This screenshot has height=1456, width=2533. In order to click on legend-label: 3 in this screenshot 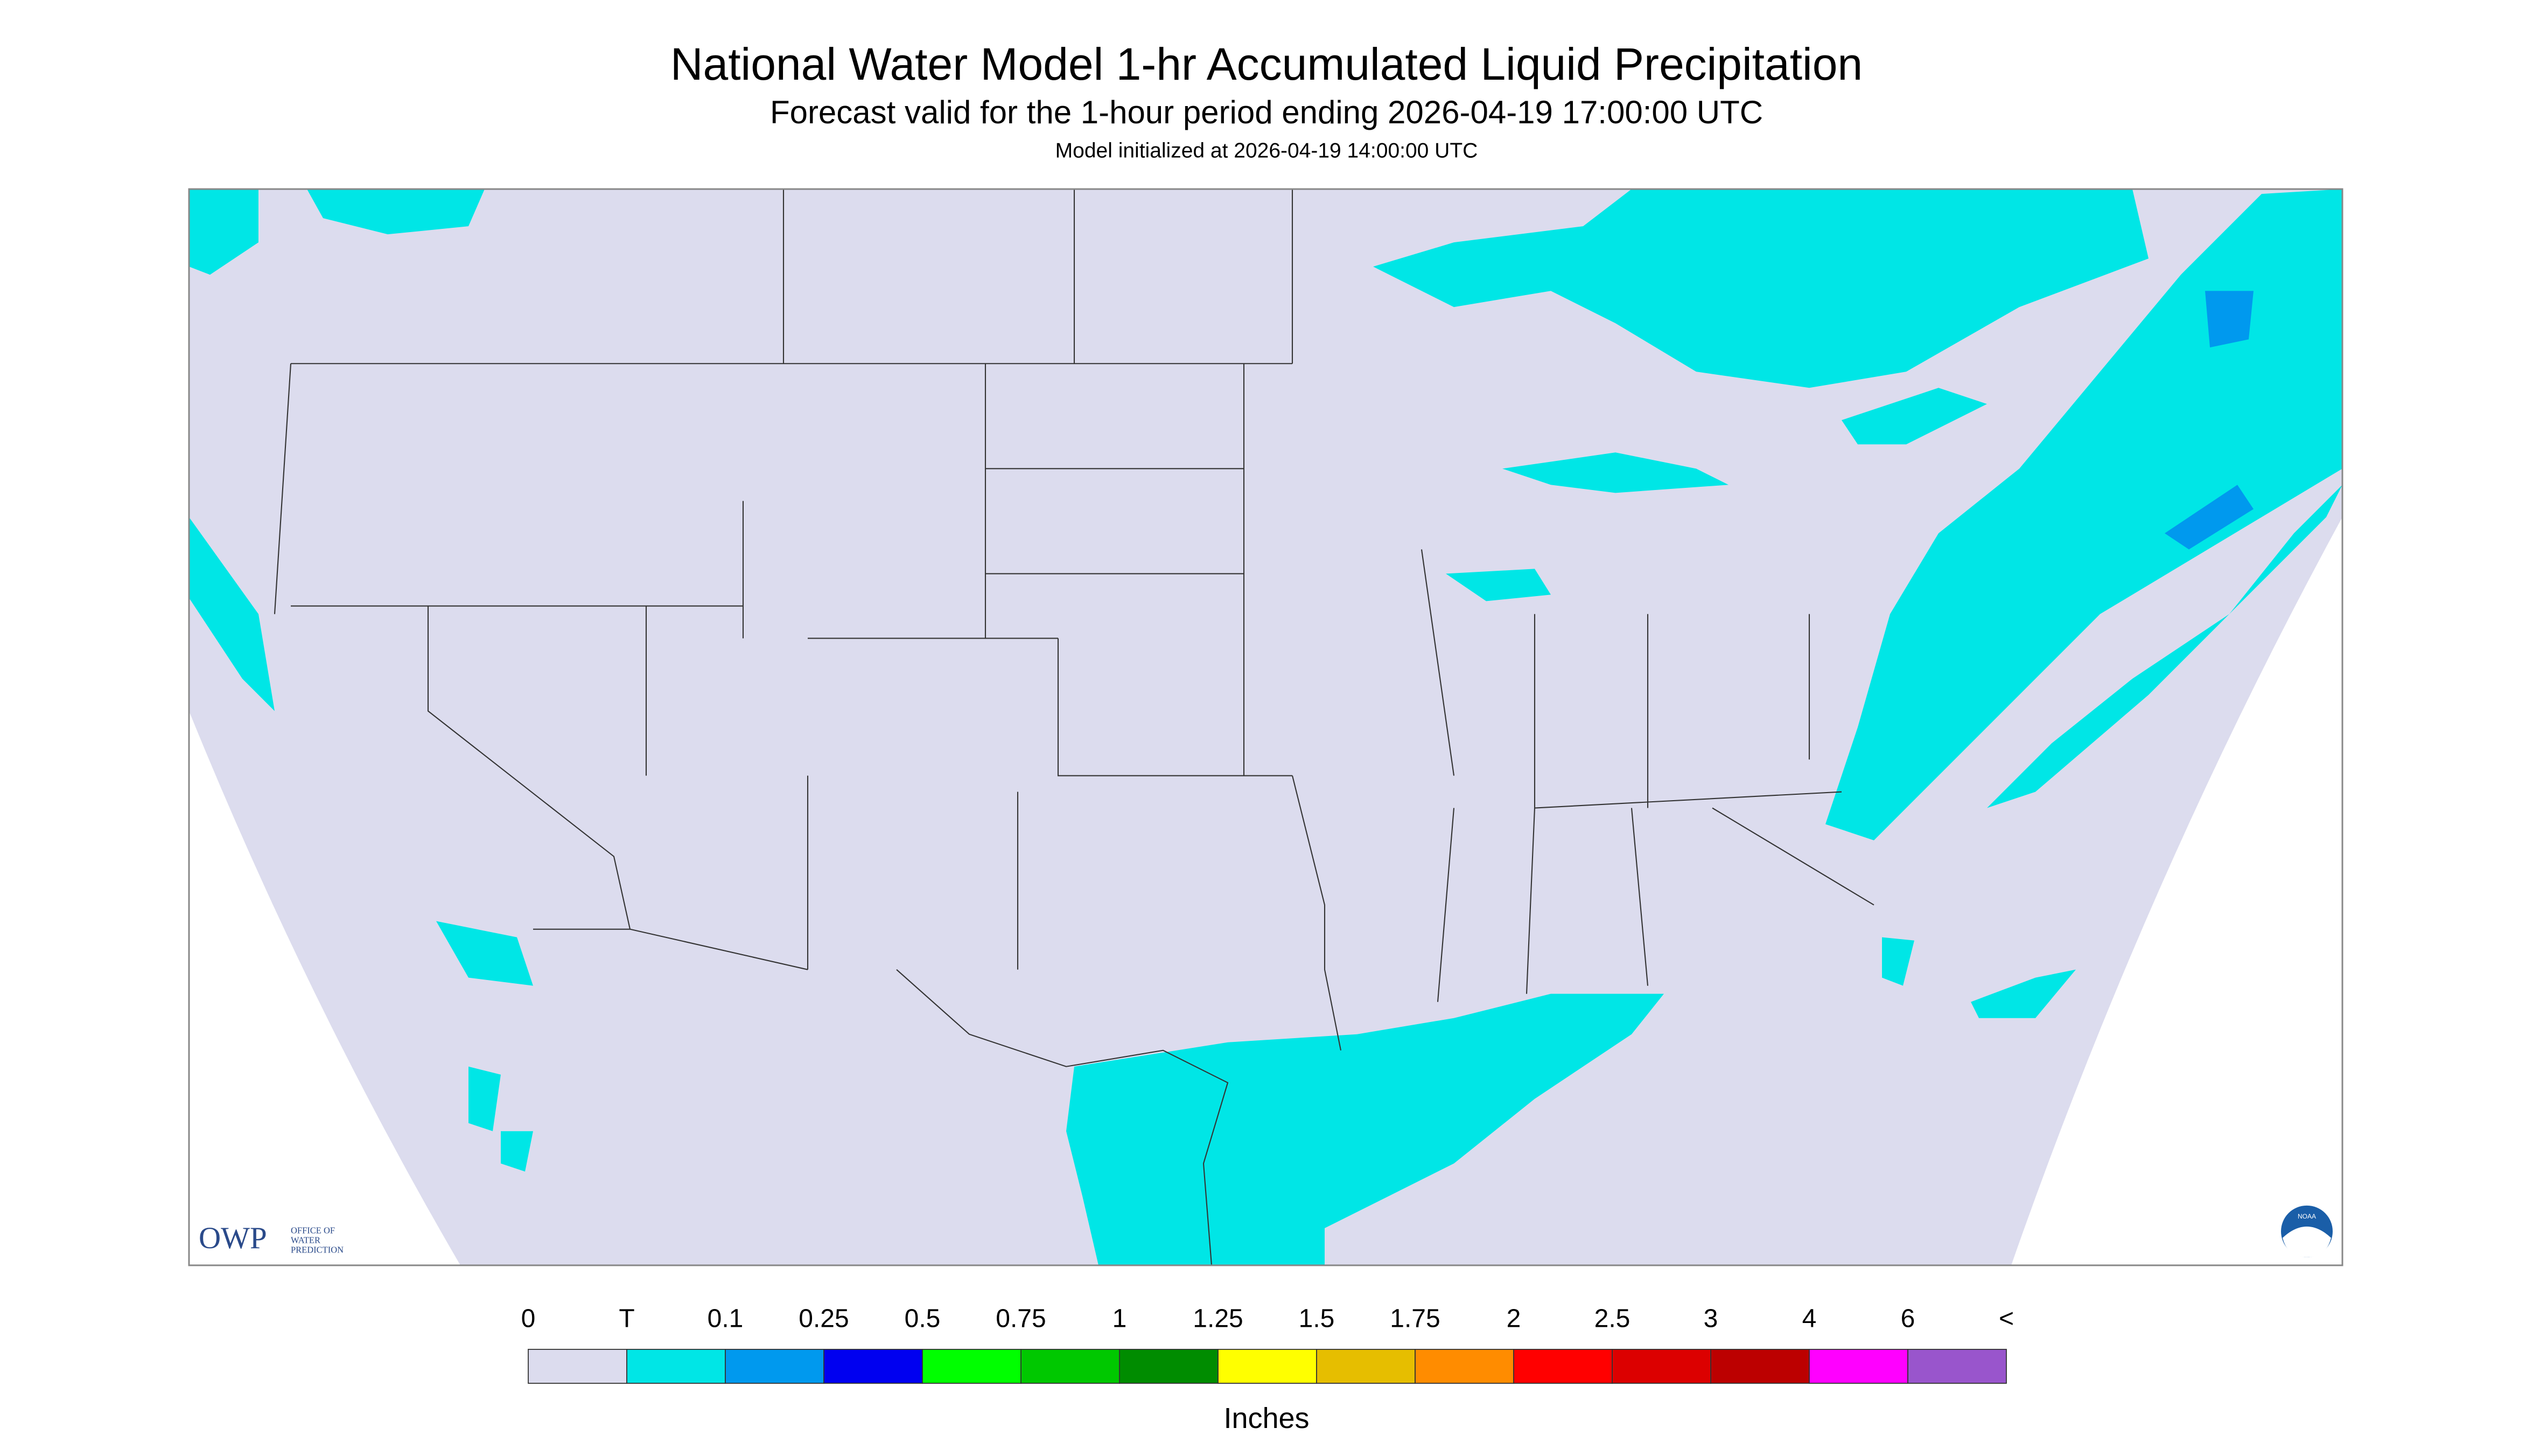, I will do `click(1711, 1319)`.